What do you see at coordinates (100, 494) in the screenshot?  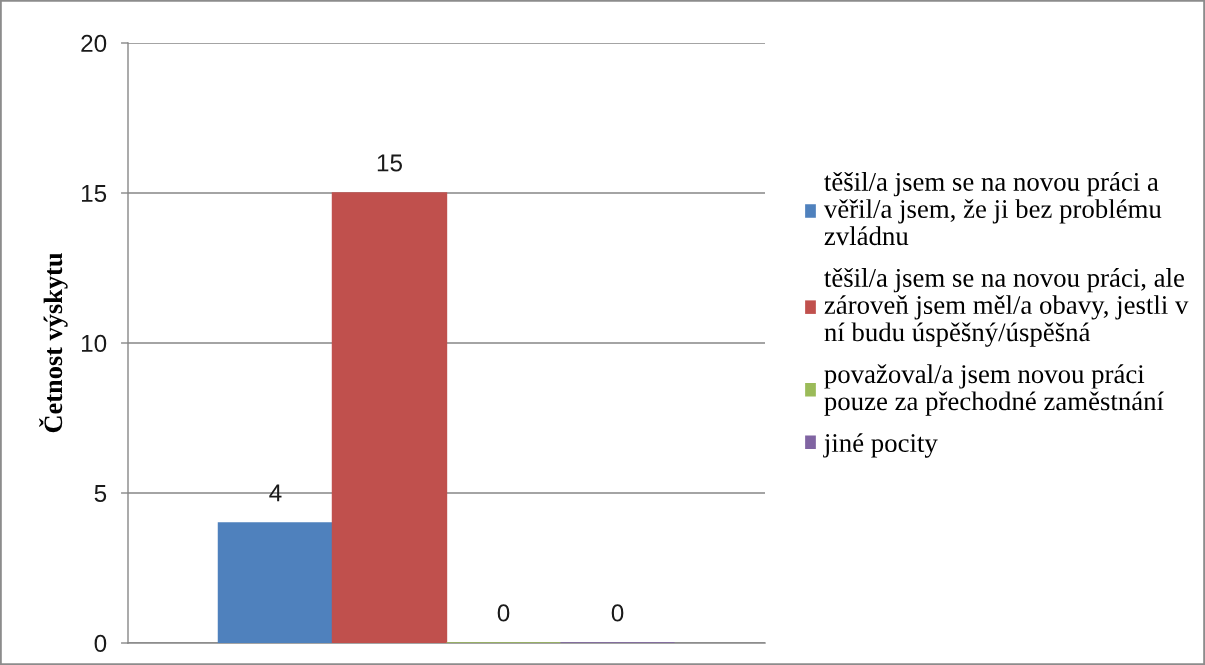 I see `y-tick-label: 5` at bounding box center [100, 494].